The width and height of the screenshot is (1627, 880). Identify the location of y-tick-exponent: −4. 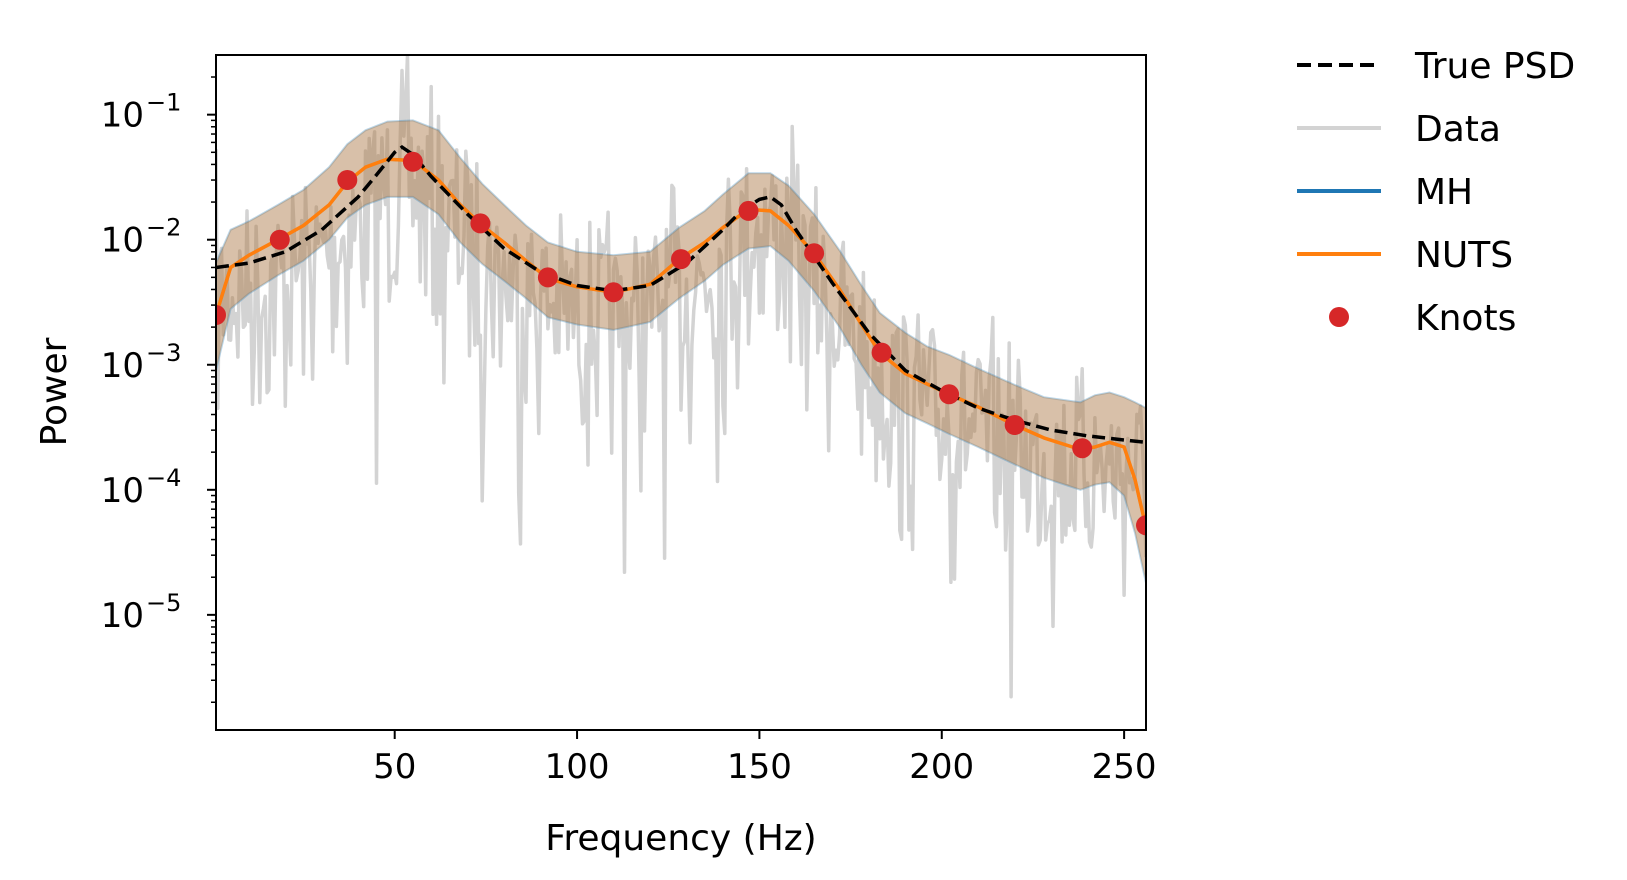
(163, 478).